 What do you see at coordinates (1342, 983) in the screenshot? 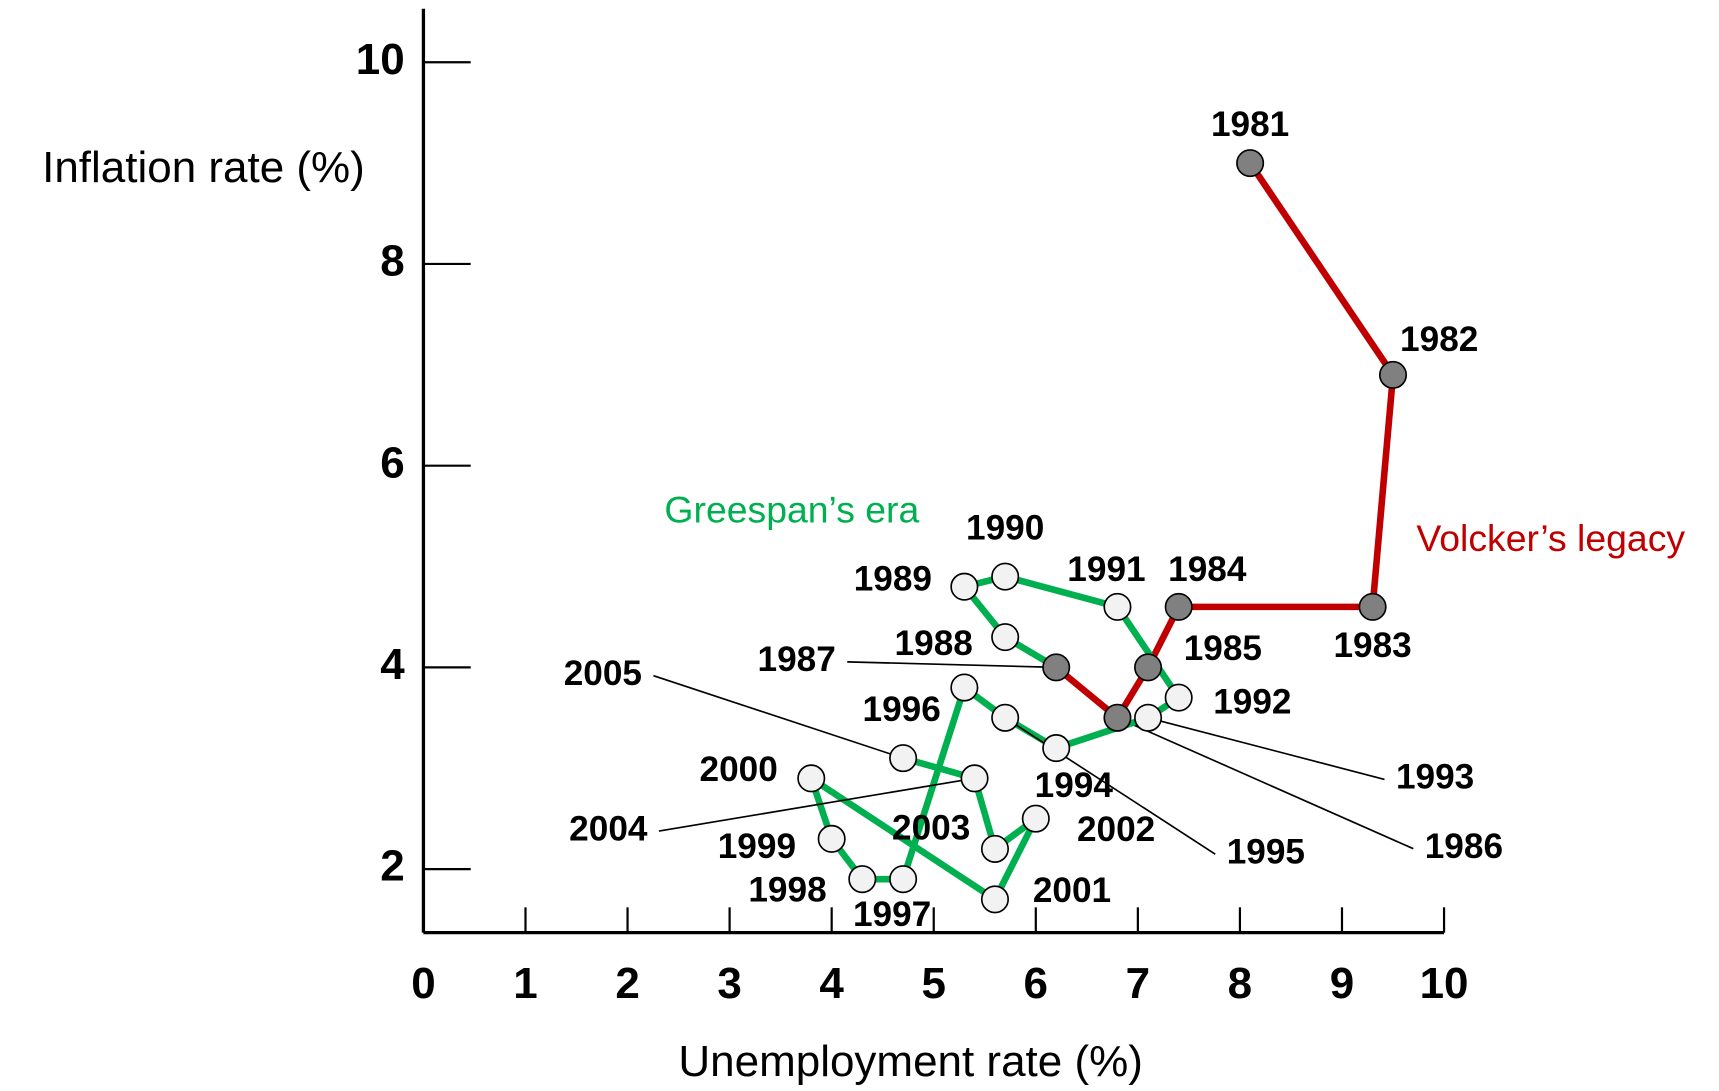
I see `x-tick-label: 9` at bounding box center [1342, 983].